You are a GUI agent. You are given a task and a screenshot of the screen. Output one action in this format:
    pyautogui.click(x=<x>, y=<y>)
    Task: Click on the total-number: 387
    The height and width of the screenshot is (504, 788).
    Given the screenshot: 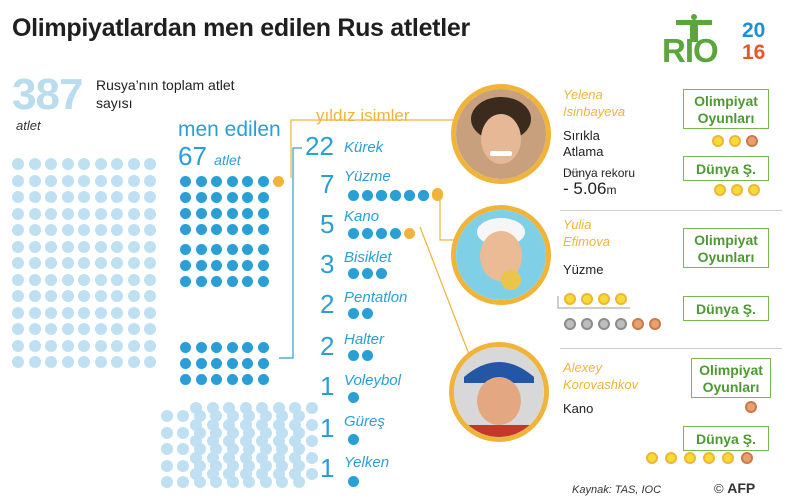 What is the action you would take?
    pyautogui.click(x=47, y=94)
    